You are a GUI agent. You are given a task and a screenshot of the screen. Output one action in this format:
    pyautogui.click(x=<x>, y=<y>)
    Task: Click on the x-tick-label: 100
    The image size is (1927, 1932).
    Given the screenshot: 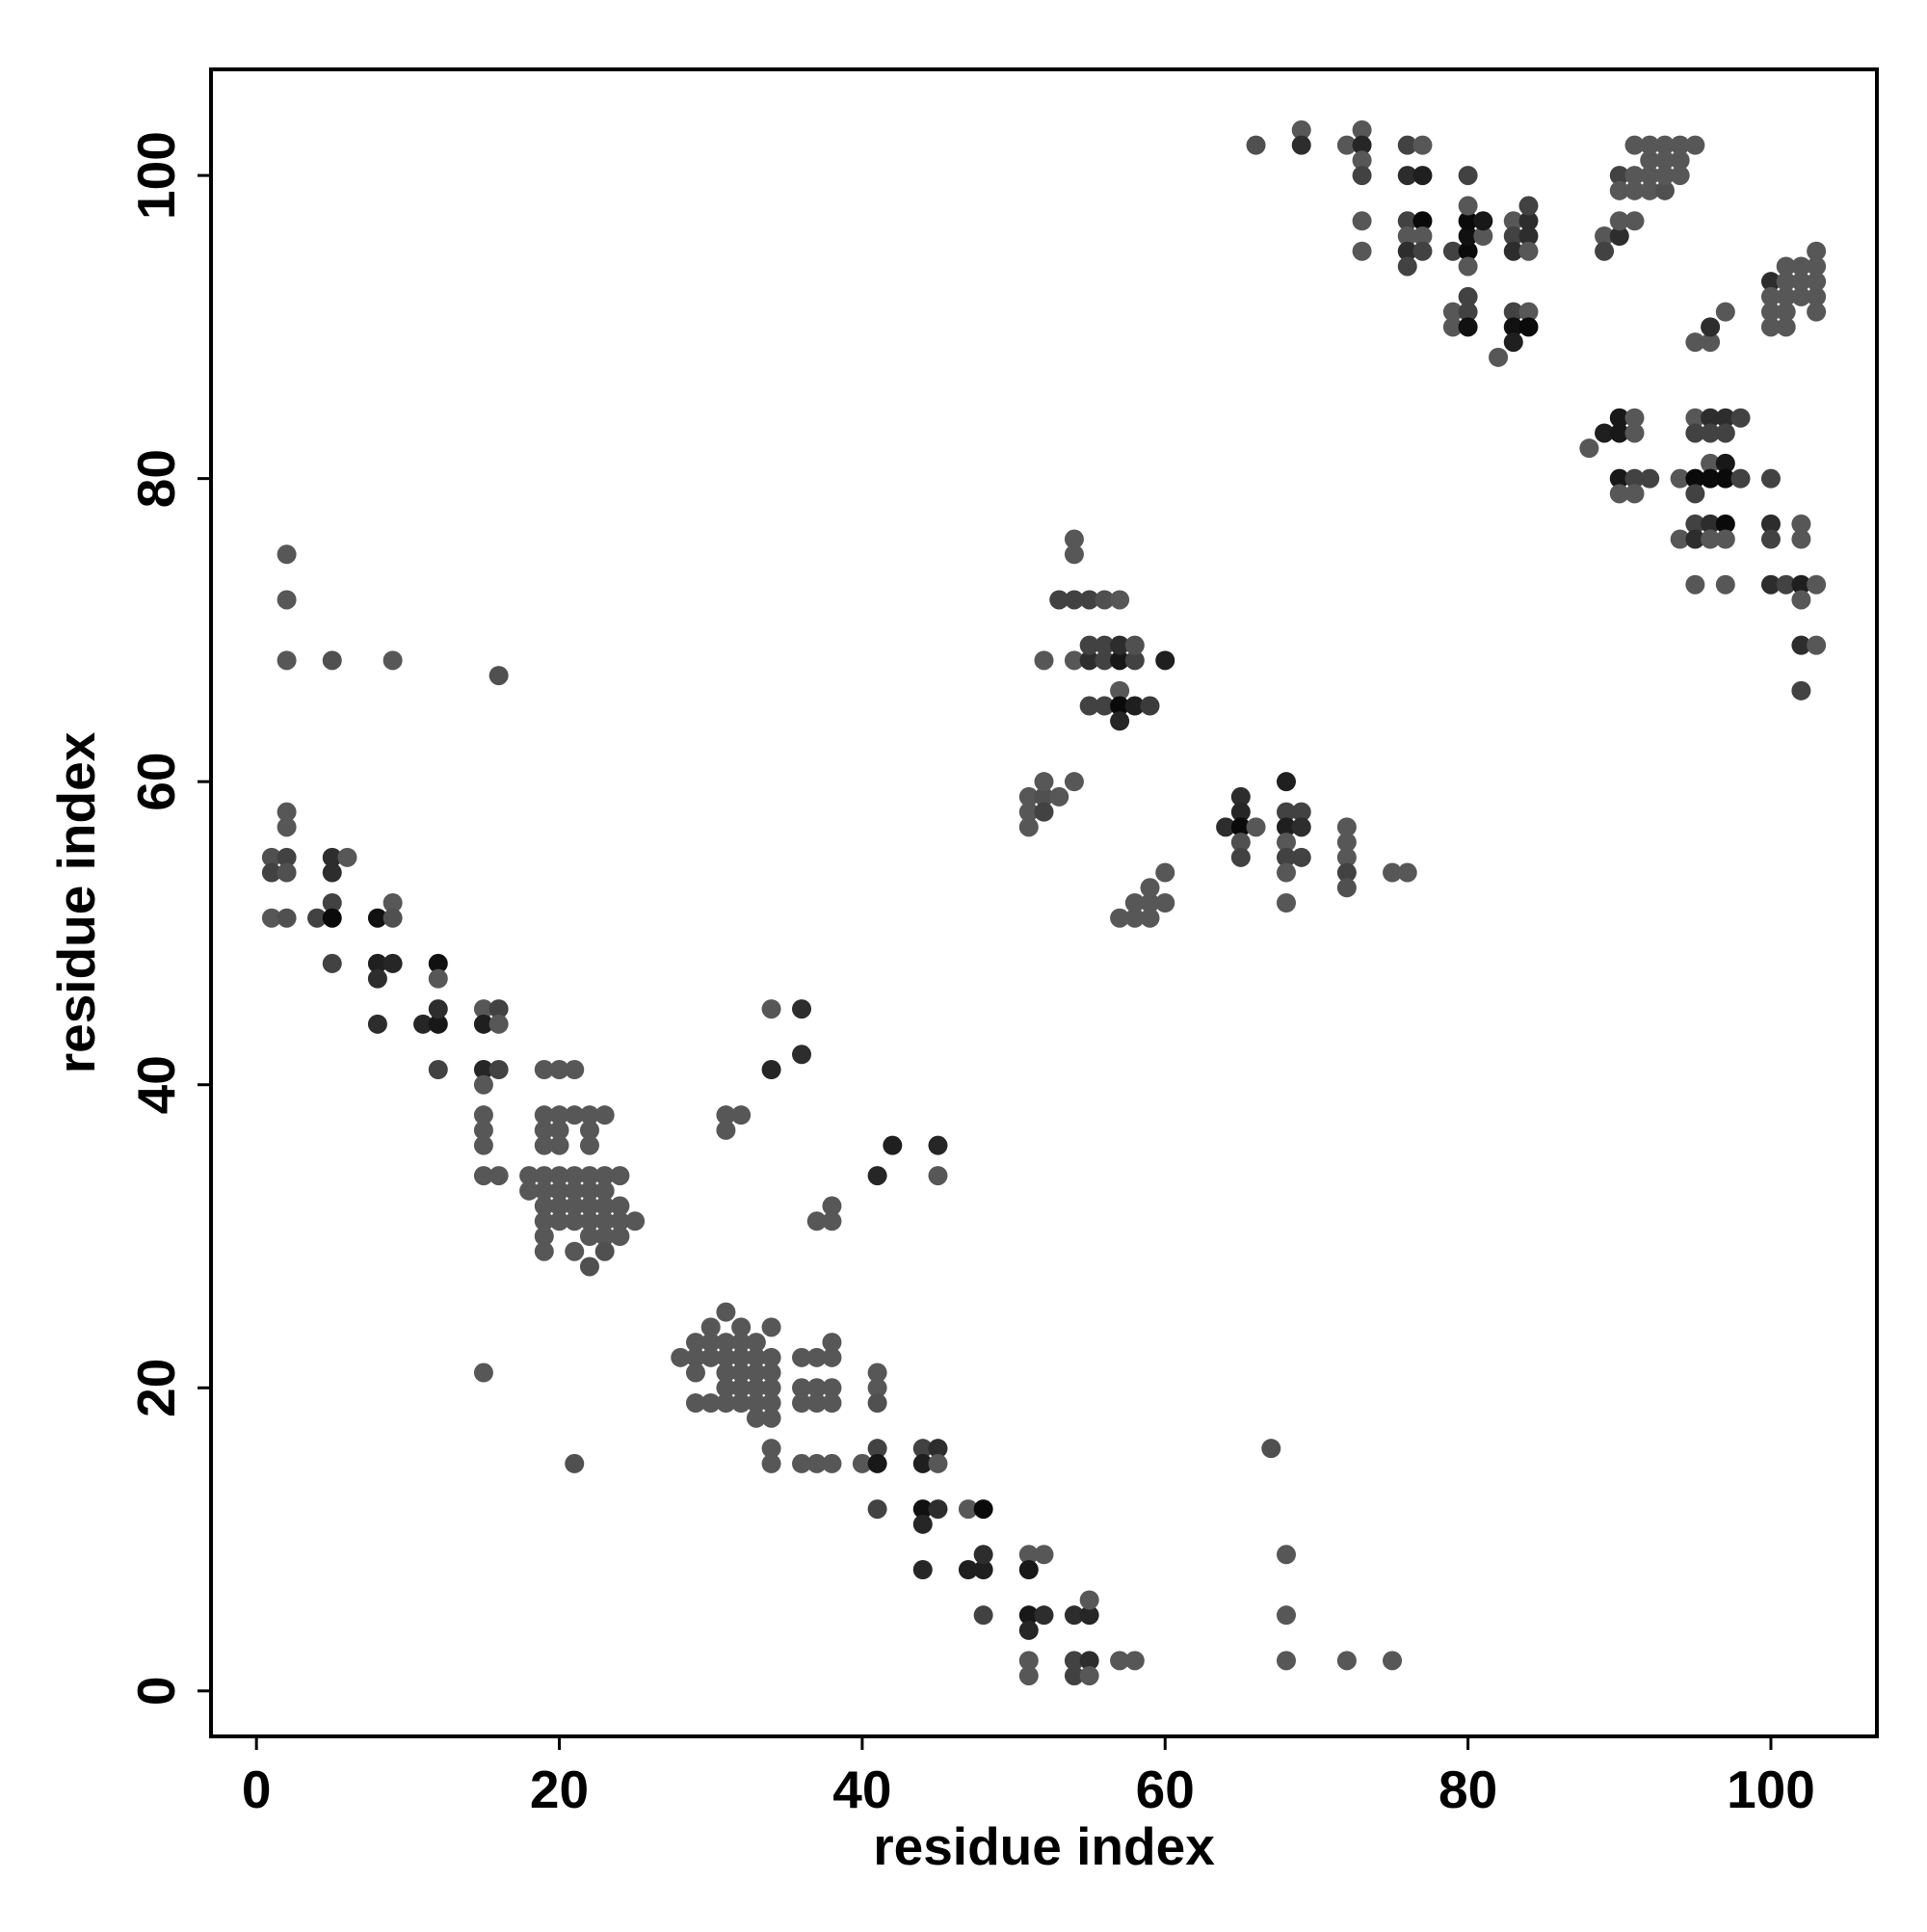 What is the action you would take?
    pyautogui.click(x=1771, y=1789)
    